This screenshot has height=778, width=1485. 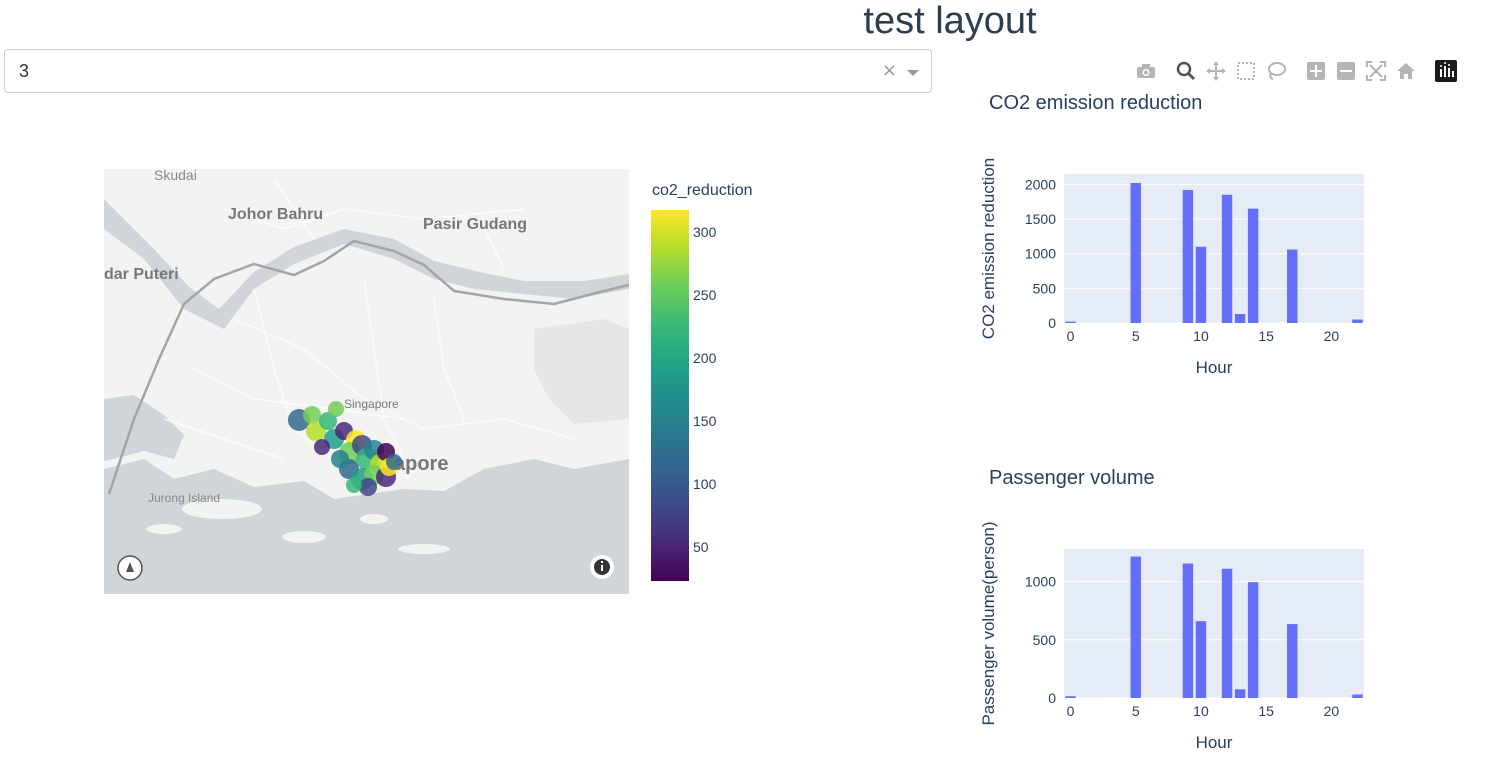 I want to click on plotly-logo-icon, so click(x=1446, y=71).